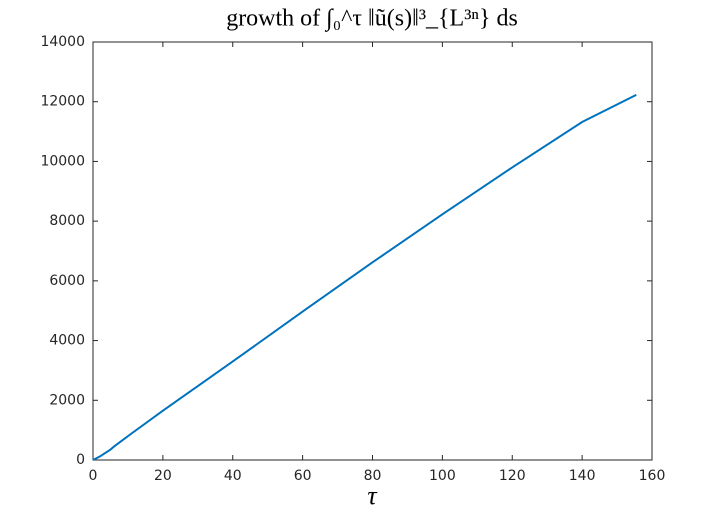 Image resolution: width=720 pixels, height=520 pixels. I want to click on x-tick-label: 160, so click(652, 476).